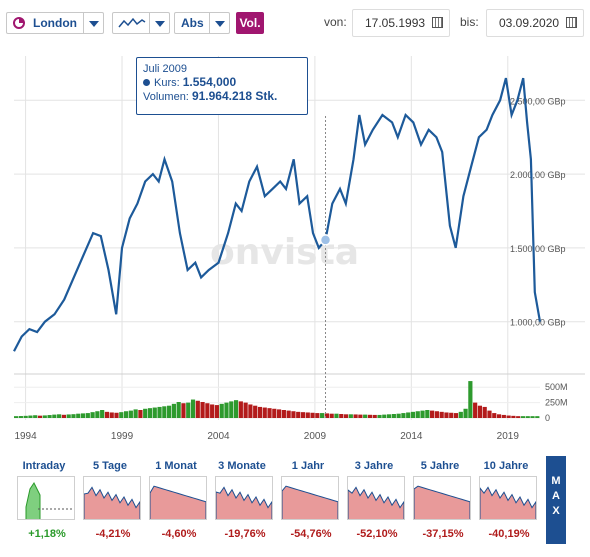 Image resolution: width=590 pixels, height=557 pixels. What do you see at coordinates (529, 23) in the screenshot?
I see `to-date-value: 03.09.2020` at bounding box center [529, 23].